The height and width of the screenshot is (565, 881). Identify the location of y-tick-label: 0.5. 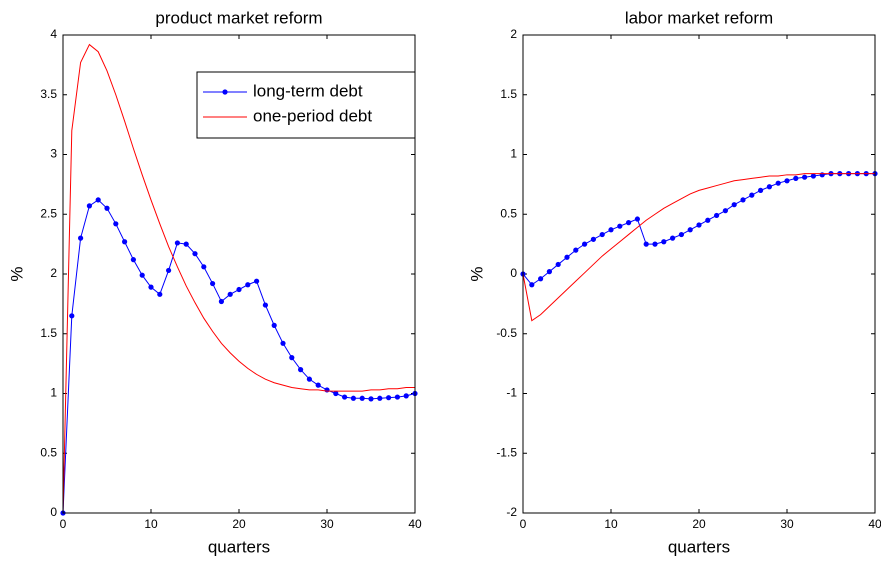
(508, 213).